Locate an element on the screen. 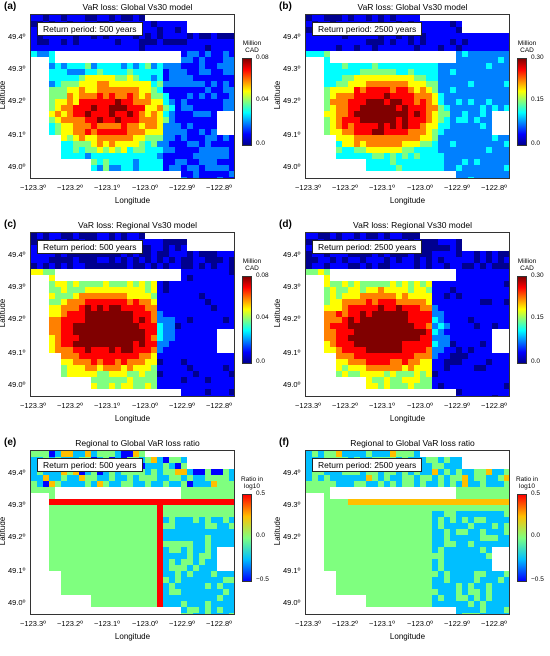 Image resolution: width=550 pixels, height=656 pixels. x-tick-label: −123.2º is located at coordinates (345, 405).